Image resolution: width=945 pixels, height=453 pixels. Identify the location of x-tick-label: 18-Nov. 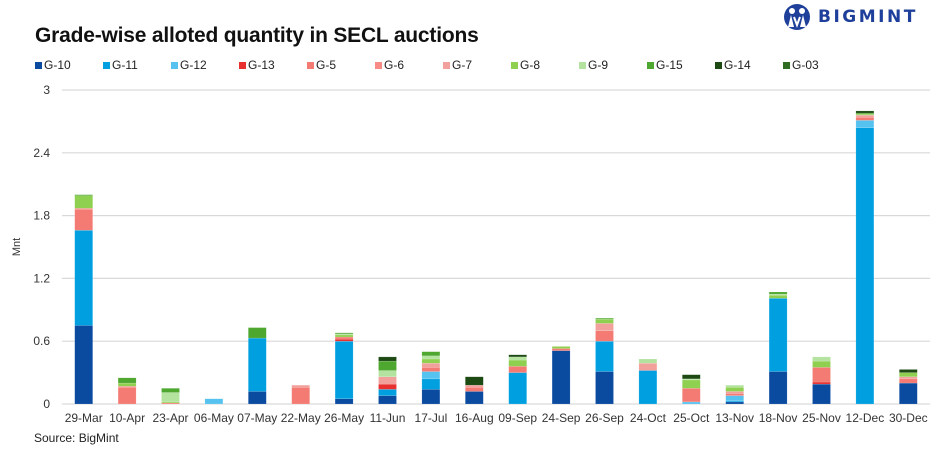
(778, 418).